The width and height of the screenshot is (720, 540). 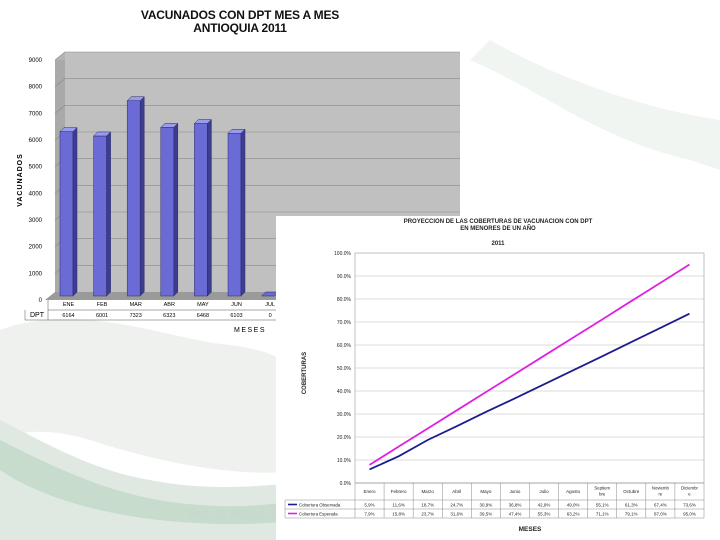 What do you see at coordinates (250, 330) in the screenshot?
I see `bar-chart-x-axis-label: MESES` at bounding box center [250, 330].